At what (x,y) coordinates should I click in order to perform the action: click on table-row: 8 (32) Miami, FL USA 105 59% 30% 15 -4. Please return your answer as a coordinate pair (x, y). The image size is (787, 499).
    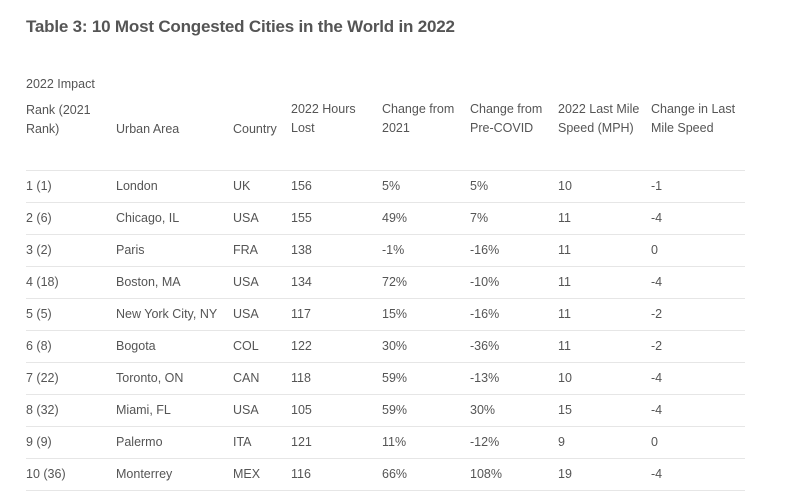
    Looking at the image, I should click on (385, 410).